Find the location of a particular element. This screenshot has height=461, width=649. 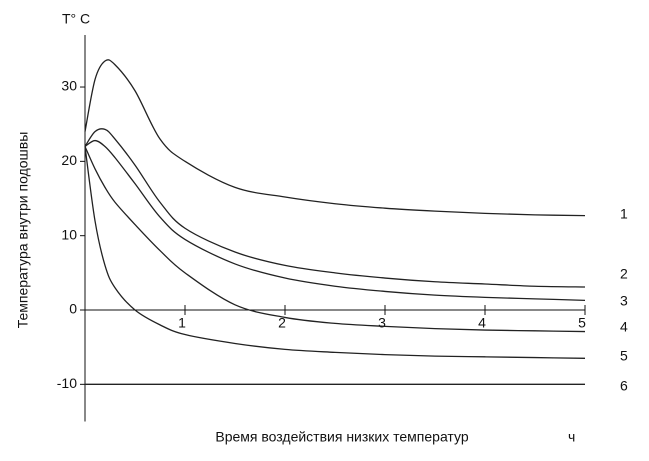

x-tick-label: 2 is located at coordinates (282, 323).